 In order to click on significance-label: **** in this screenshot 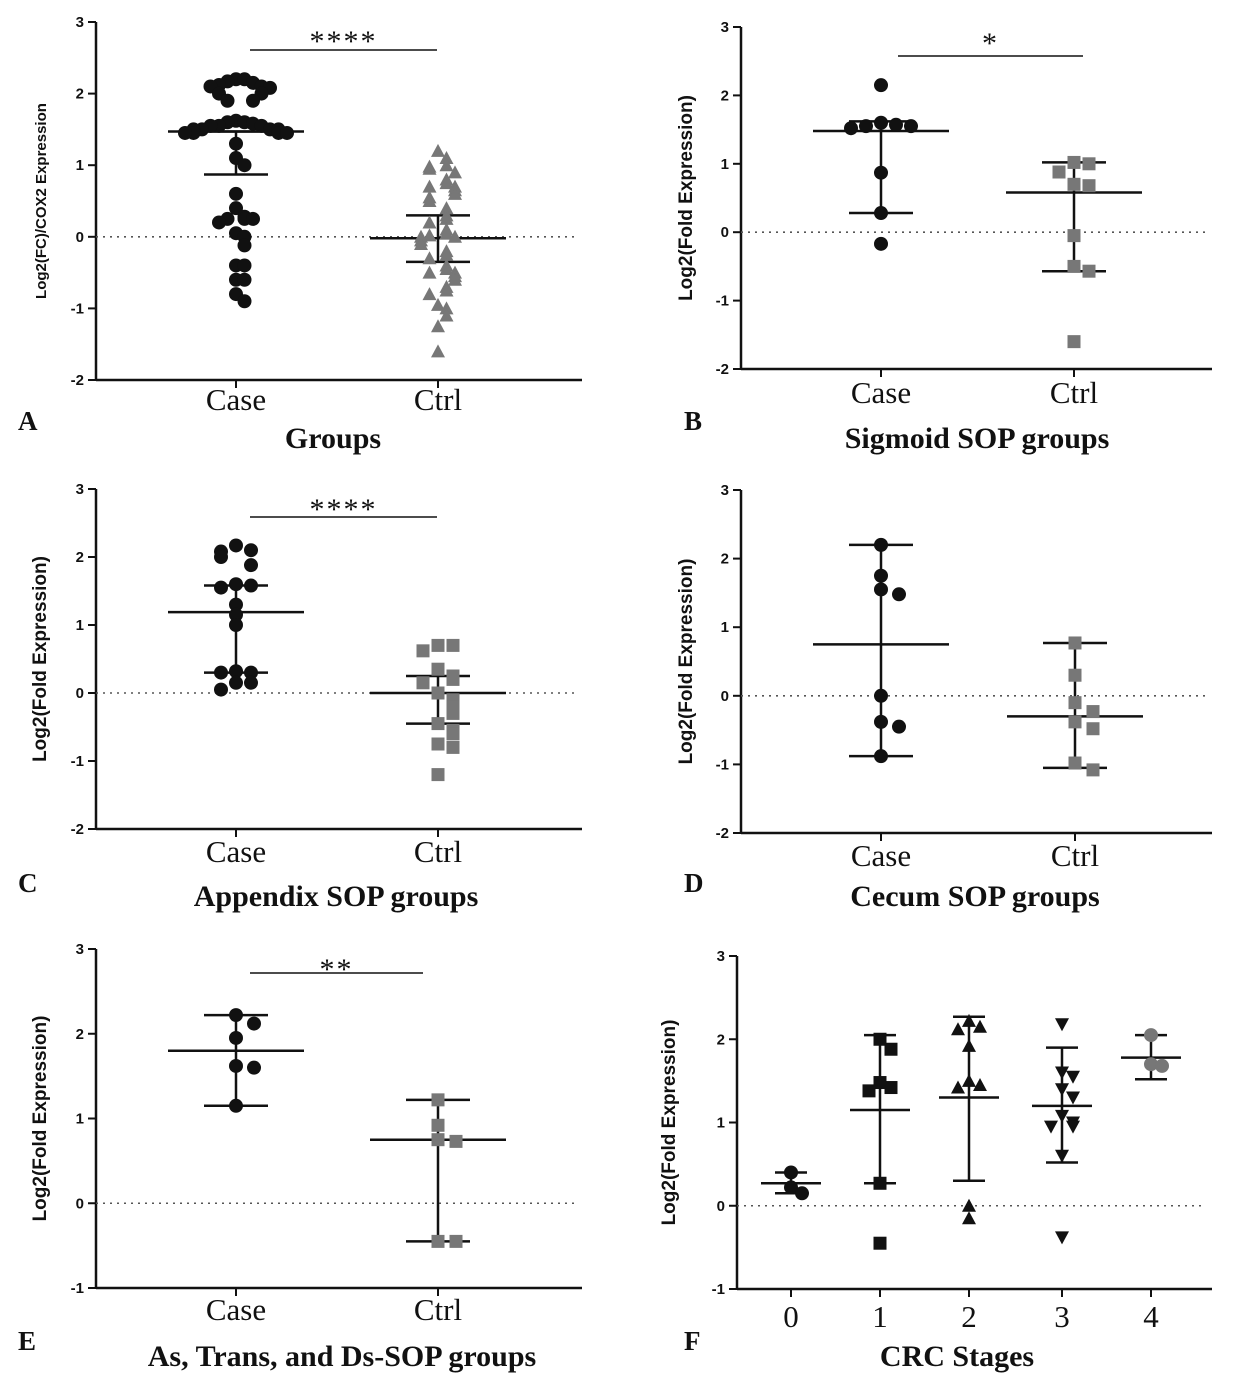, I will do `click(344, 509)`.